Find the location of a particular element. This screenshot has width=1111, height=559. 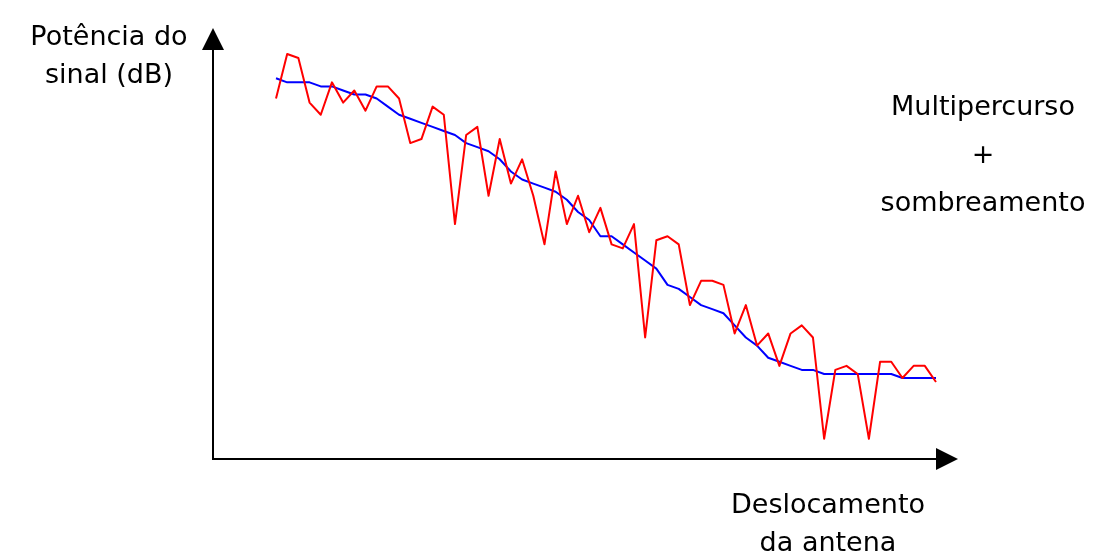

x-axis-title: Deslocamento da antena is located at coordinates (828, 523).